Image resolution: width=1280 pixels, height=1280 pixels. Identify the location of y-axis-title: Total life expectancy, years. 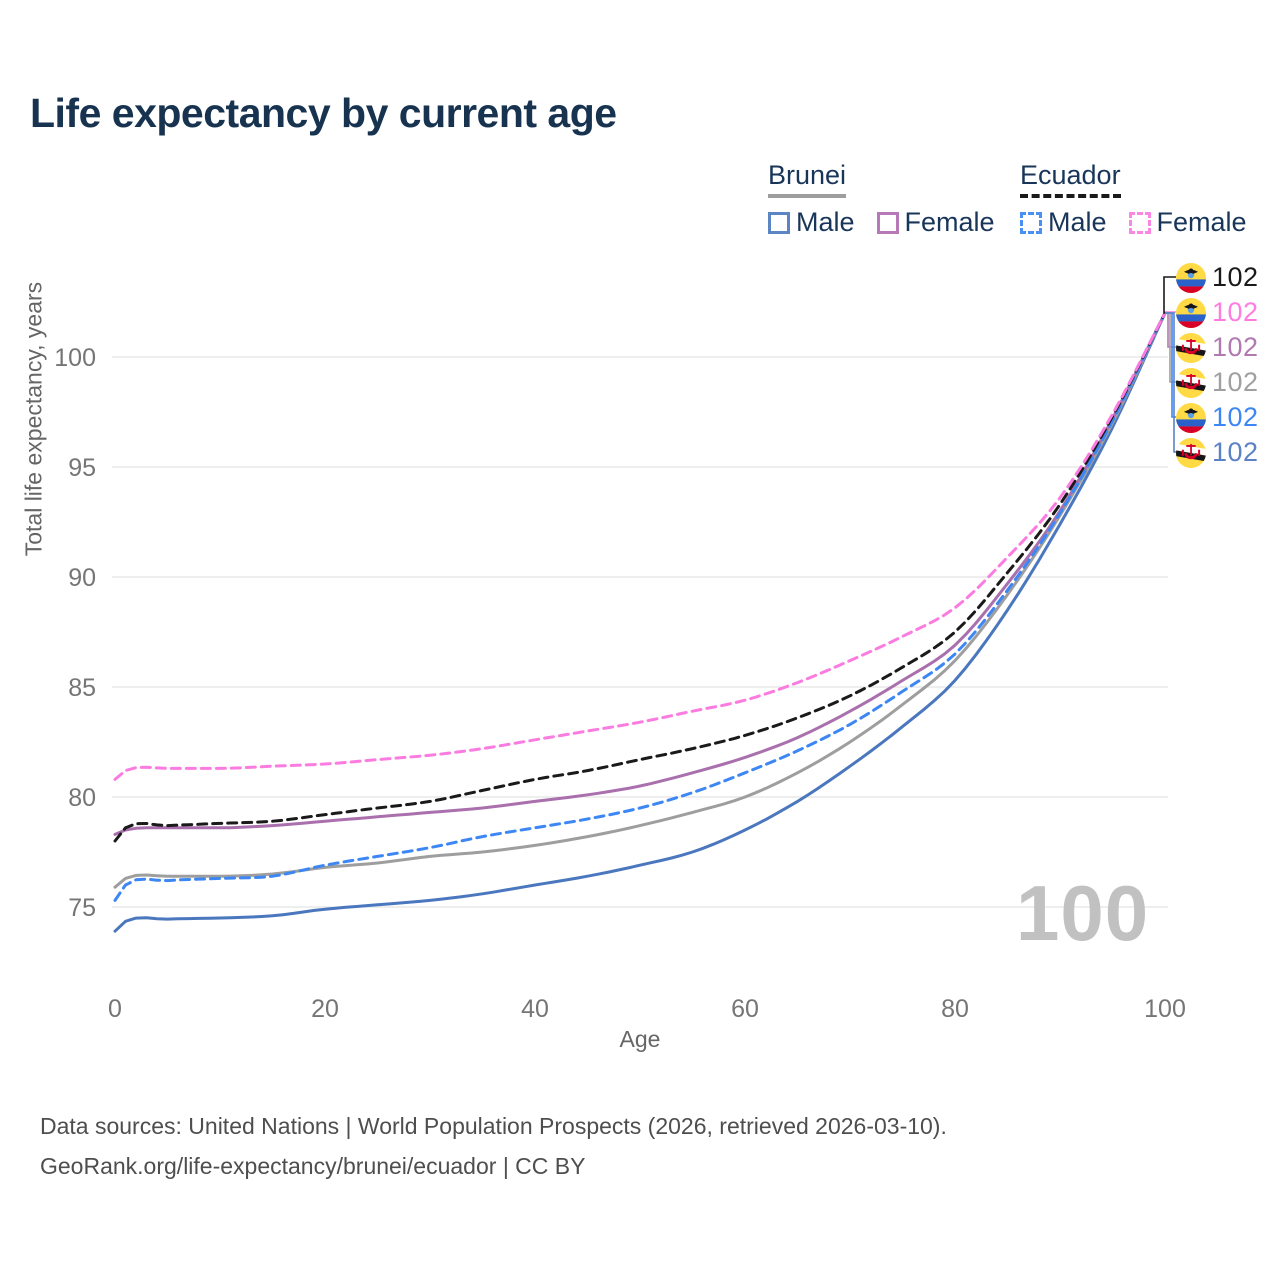
(33, 419).